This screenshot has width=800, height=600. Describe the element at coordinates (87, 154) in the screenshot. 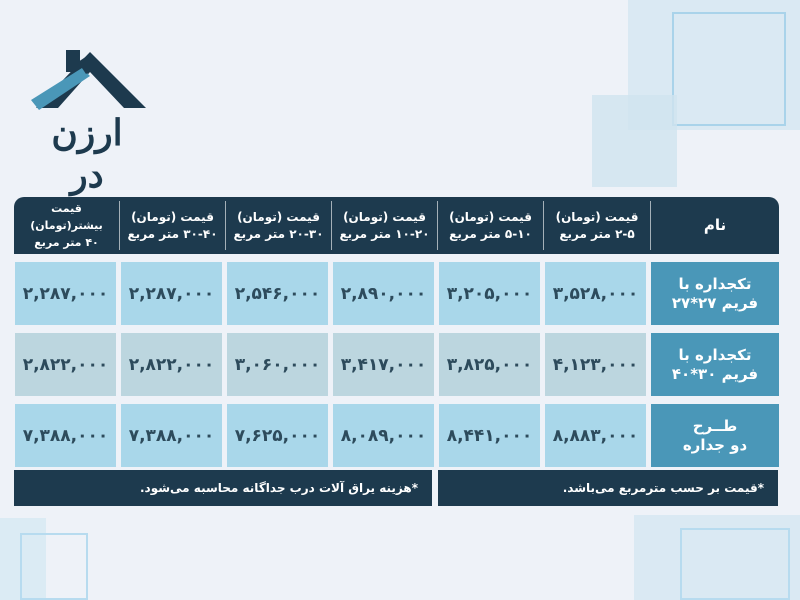

I see `logo-text: ارزن در` at that location.